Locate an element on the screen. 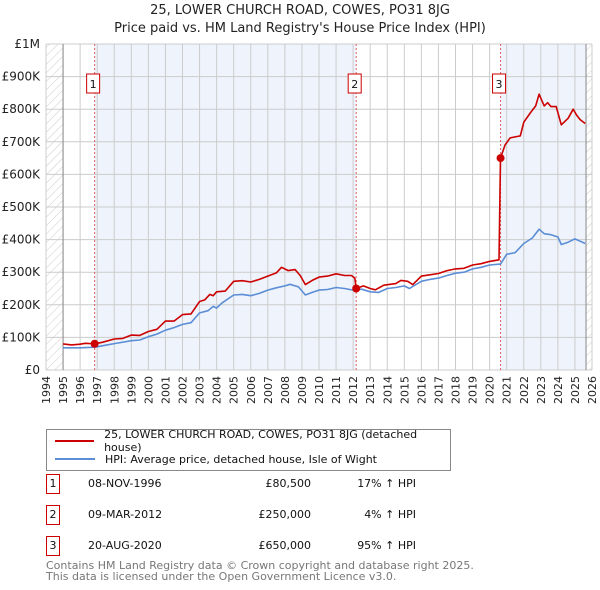 The height and width of the screenshot is (590, 600). x-tick-label: 1997 is located at coordinates (97, 390).